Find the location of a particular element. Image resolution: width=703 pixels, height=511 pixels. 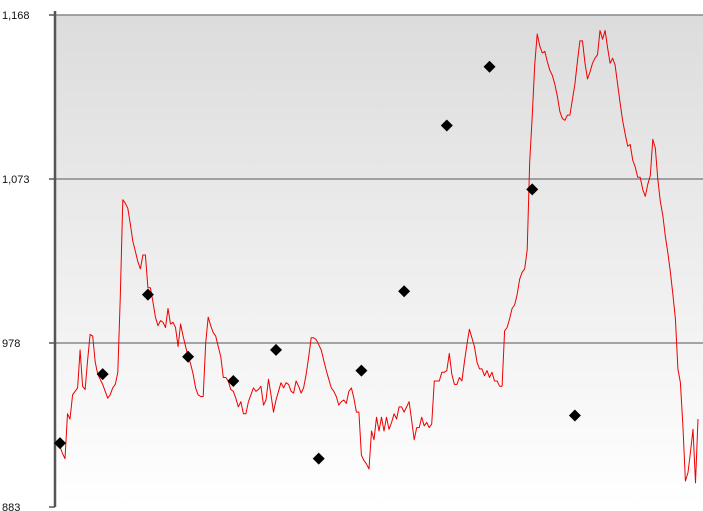

y-tick-label: 883 is located at coordinates (11, 506).